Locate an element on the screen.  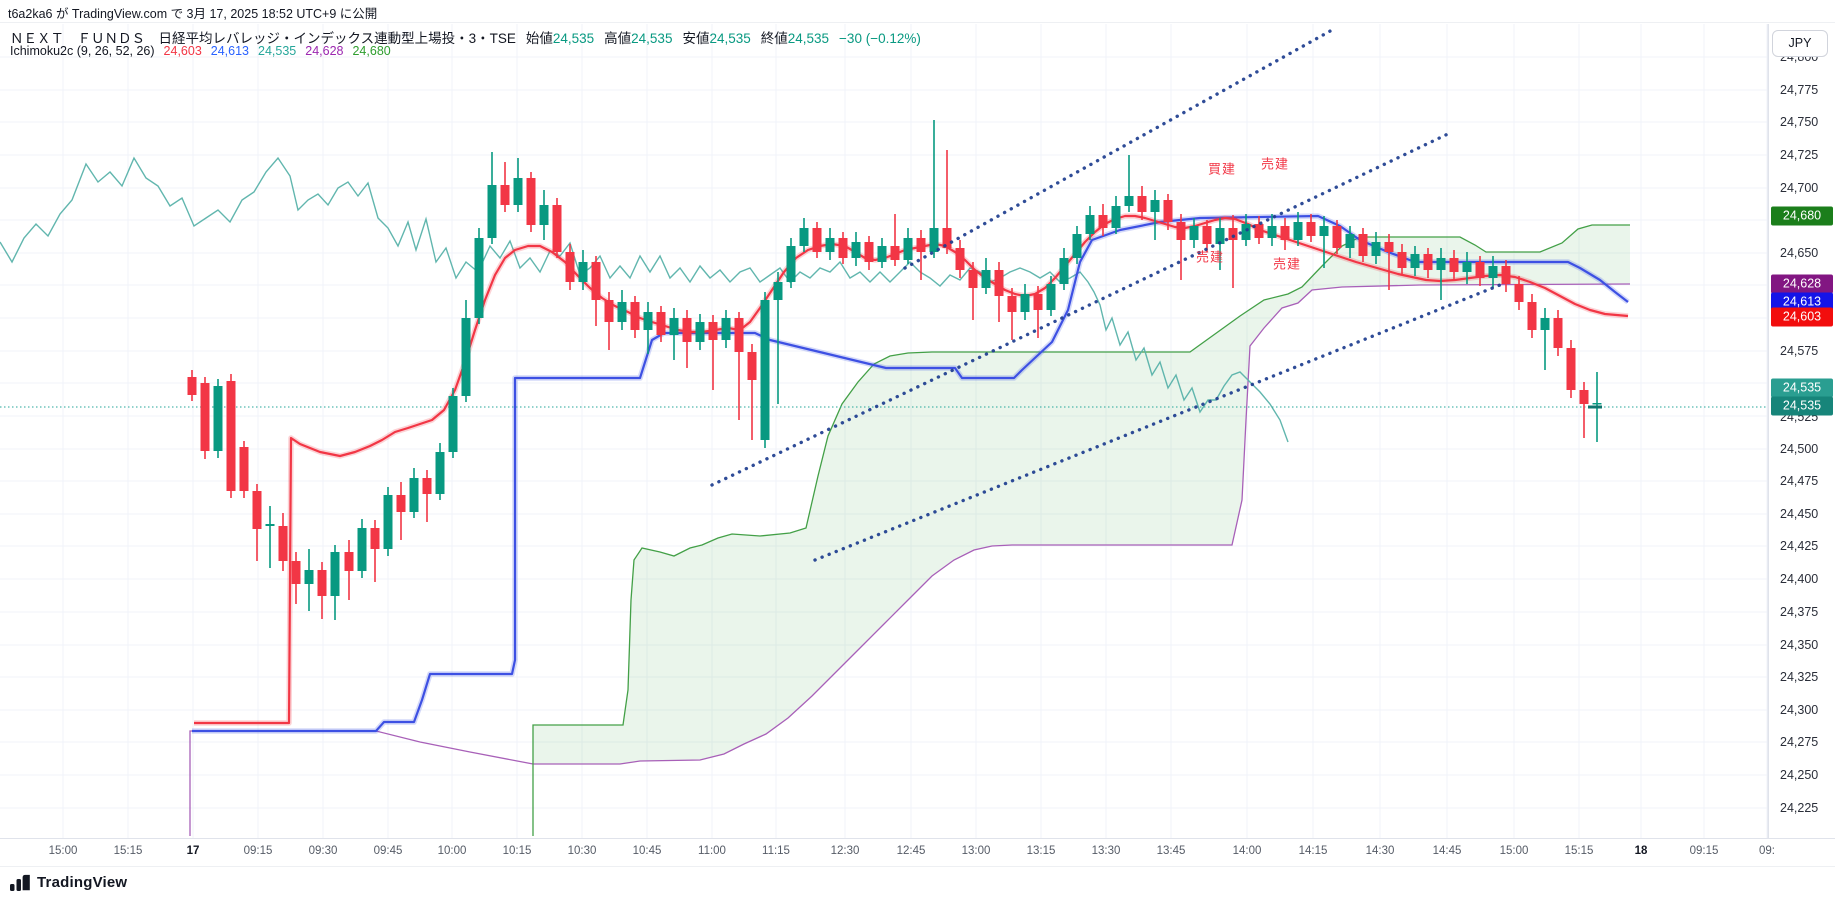
ohlc-label: 始値 is located at coordinates (539, 38).